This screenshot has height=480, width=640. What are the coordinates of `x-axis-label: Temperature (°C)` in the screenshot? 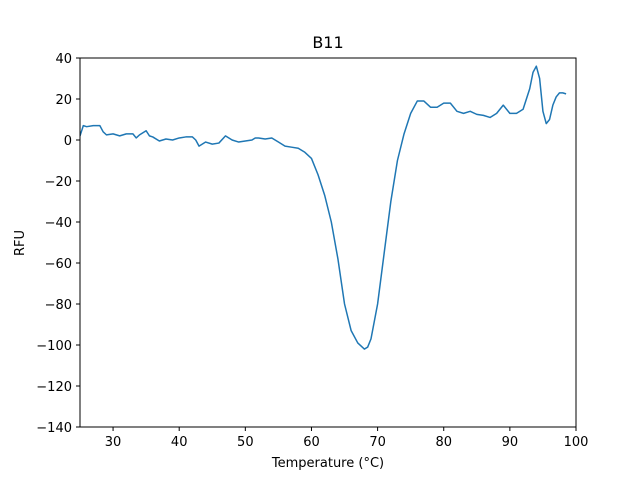 It's located at (327, 463).